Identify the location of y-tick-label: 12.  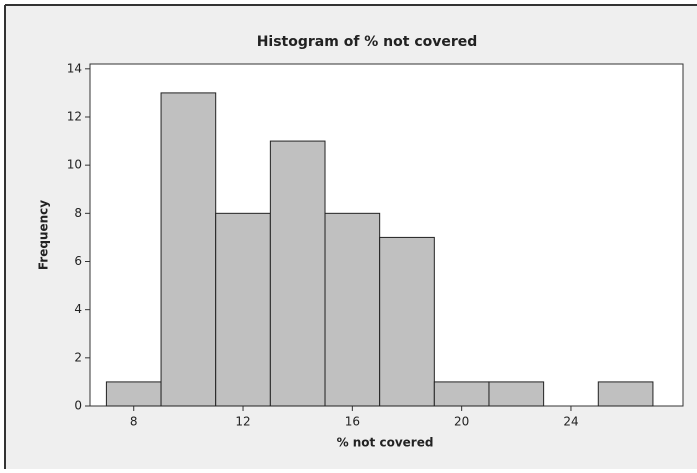
(74, 116).